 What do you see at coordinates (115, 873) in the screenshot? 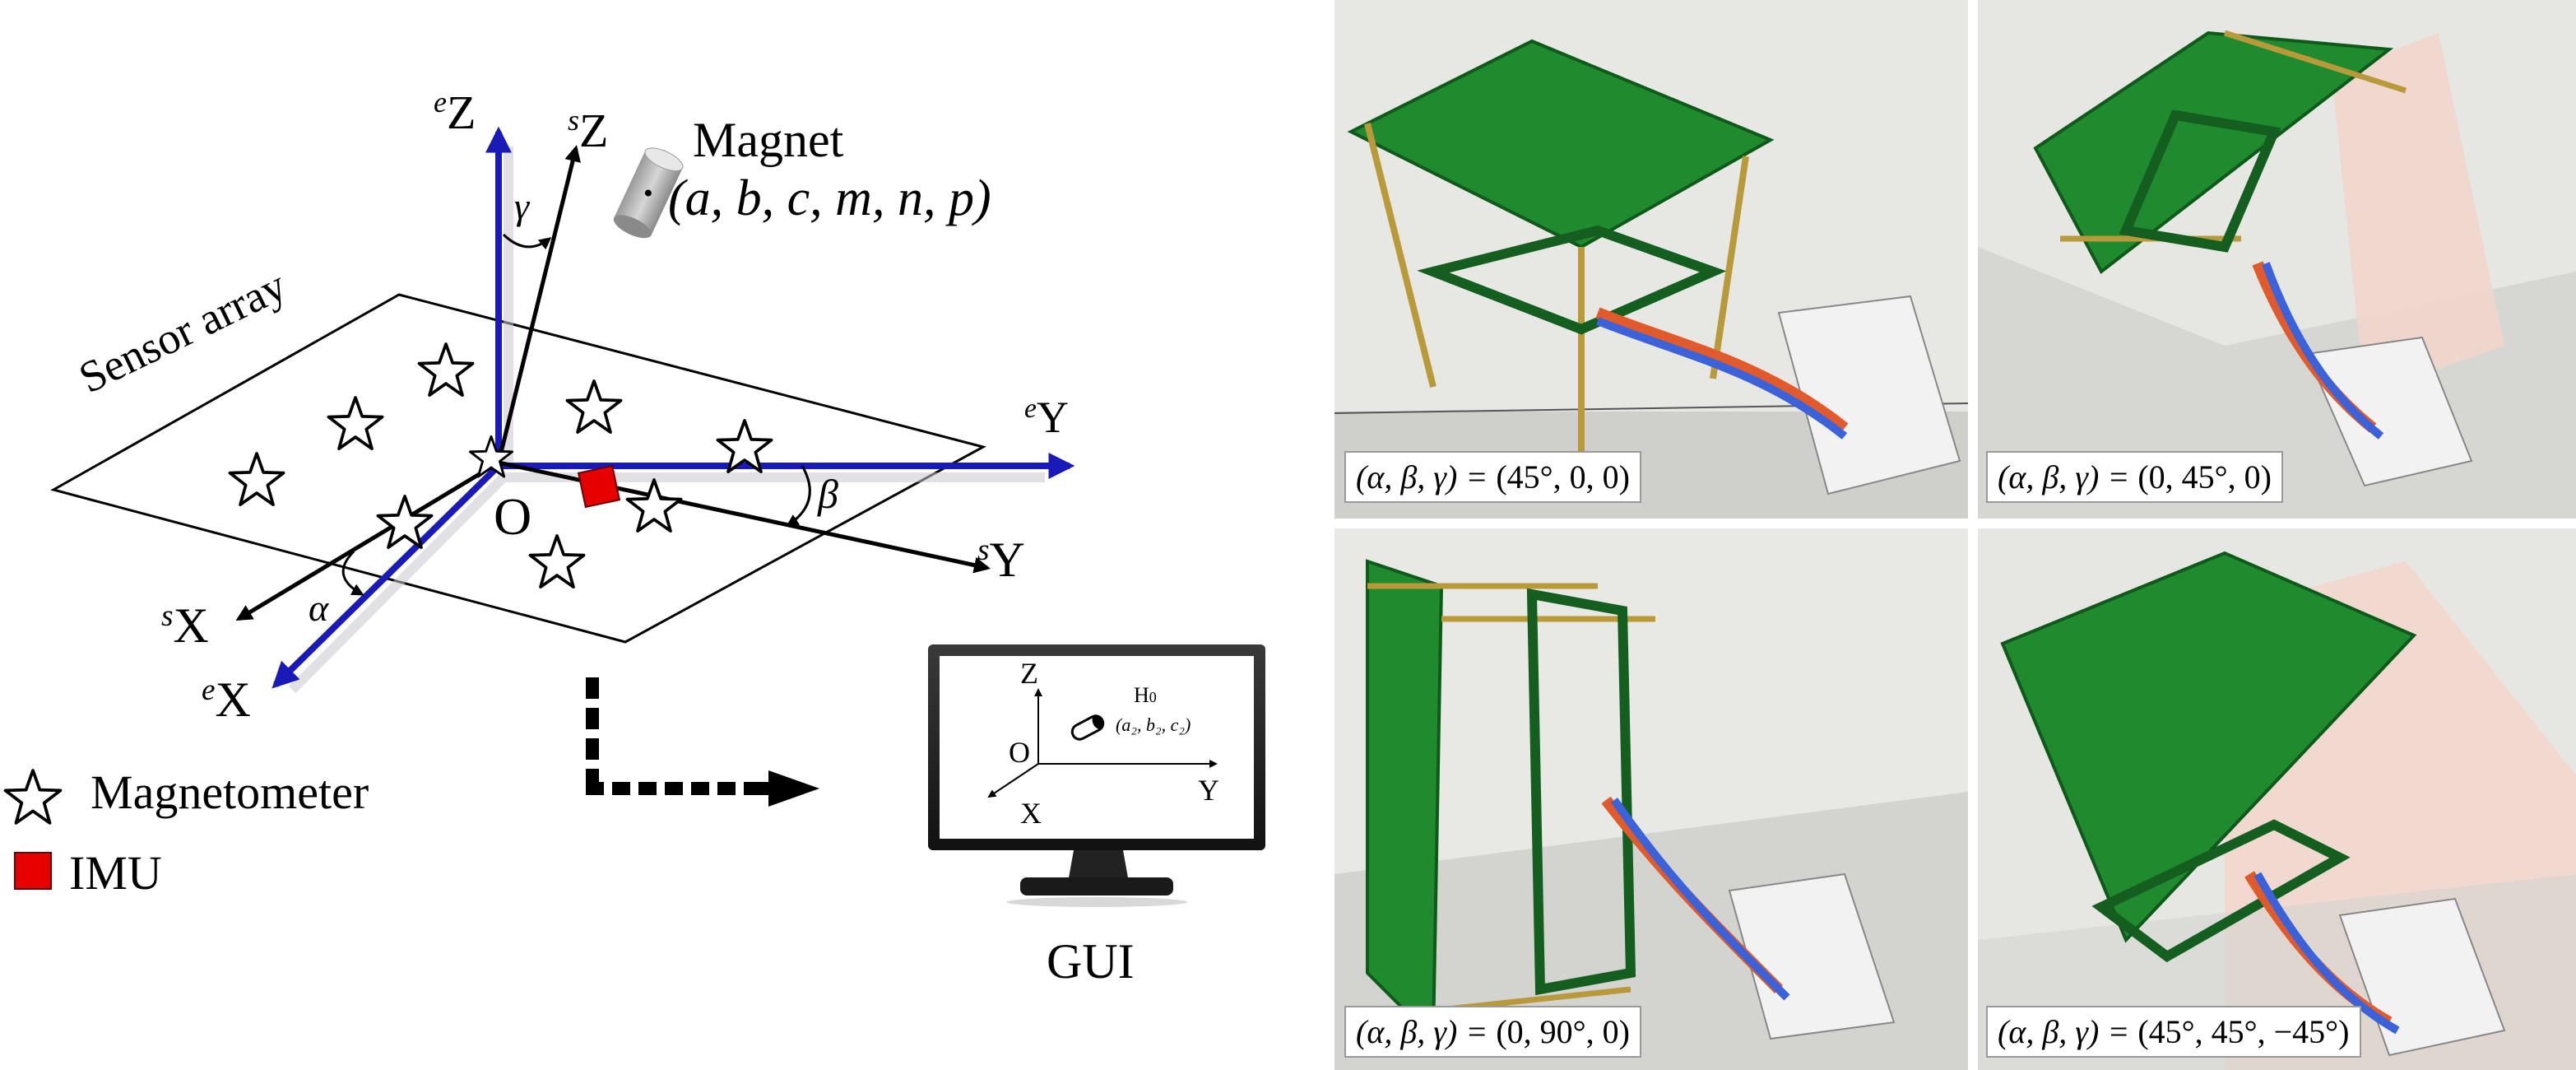
I see `imu-legend-label: IMU` at bounding box center [115, 873].